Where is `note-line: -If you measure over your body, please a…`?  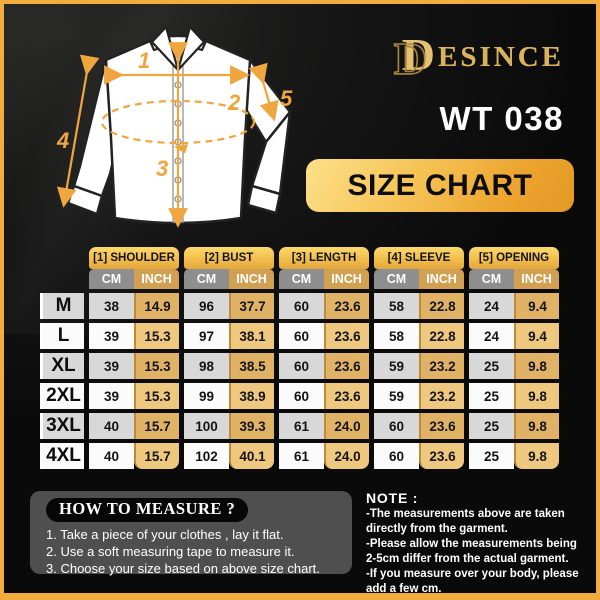 note-line: -If you measure over your body, please a… is located at coordinates (472, 581).